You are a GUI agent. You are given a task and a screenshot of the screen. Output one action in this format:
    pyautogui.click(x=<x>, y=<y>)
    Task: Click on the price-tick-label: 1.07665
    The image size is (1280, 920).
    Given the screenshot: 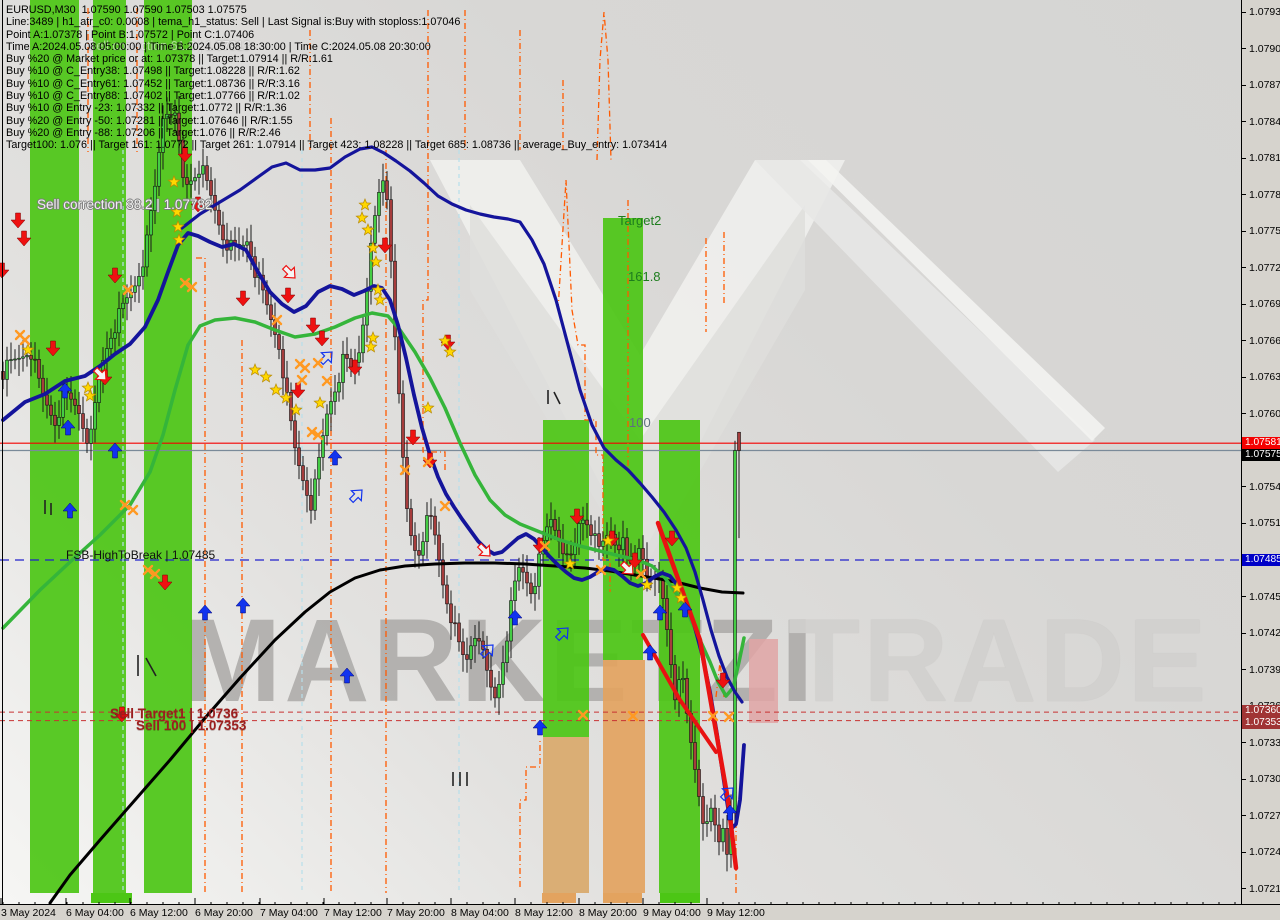 What is the action you would take?
    pyautogui.click(x=1264, y=340)
    